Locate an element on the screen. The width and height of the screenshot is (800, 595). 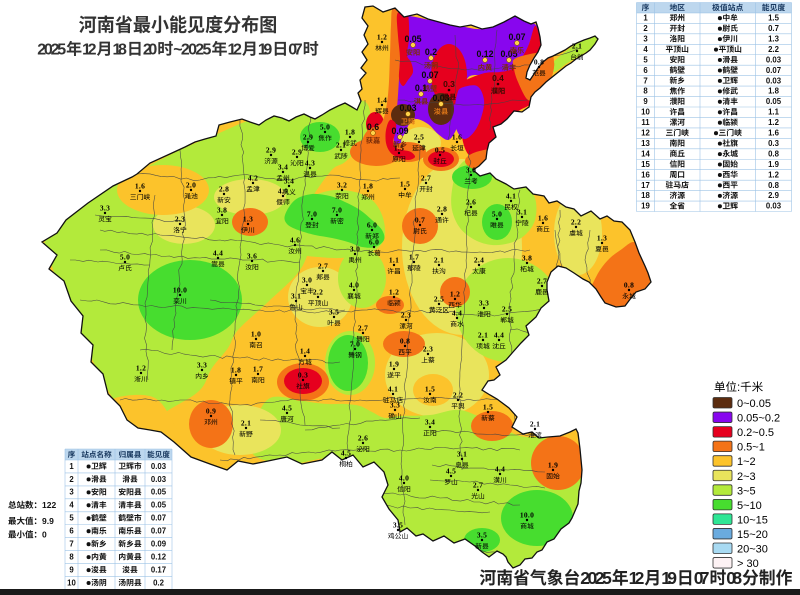
svg-text: 5~10 is located at coordinates (749, 506).